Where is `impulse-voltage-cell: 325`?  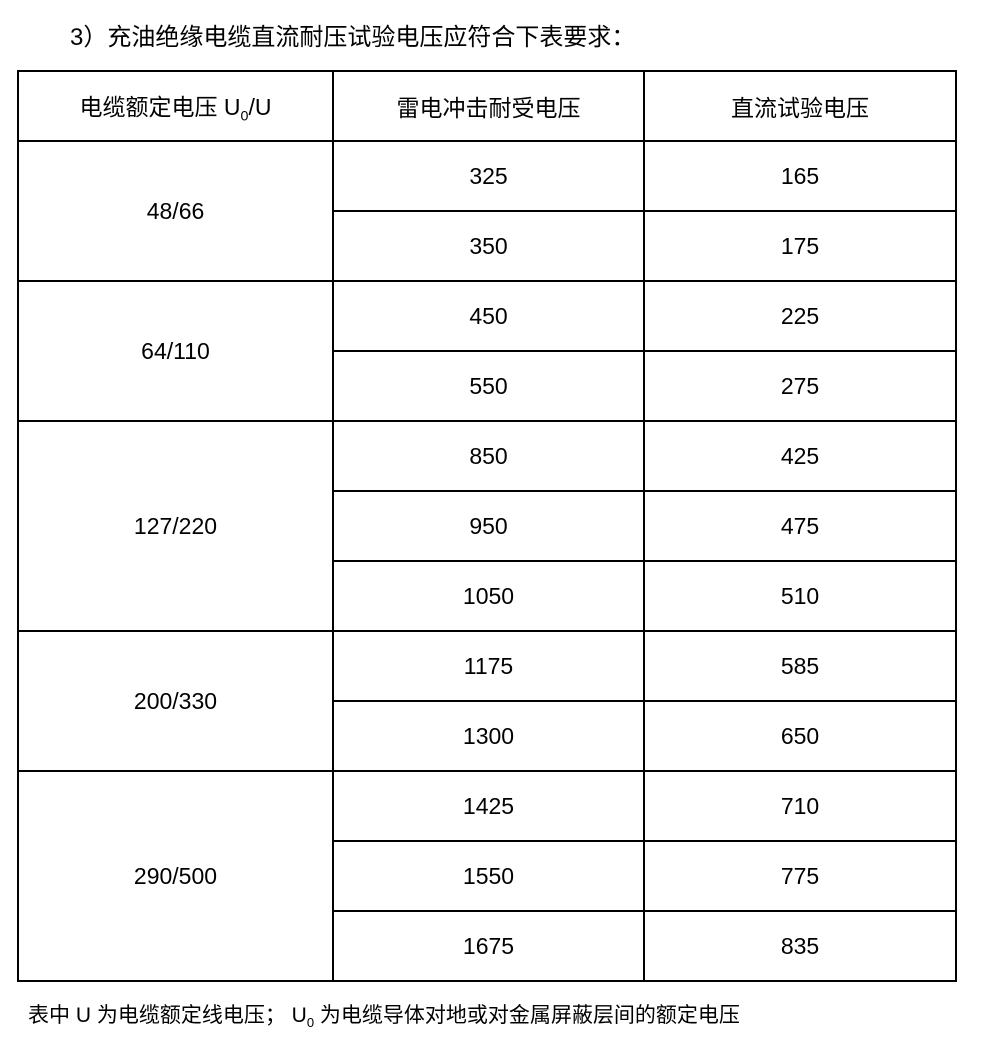 impulse-voltage-cell: 325 is located at coordinates (488, 176).